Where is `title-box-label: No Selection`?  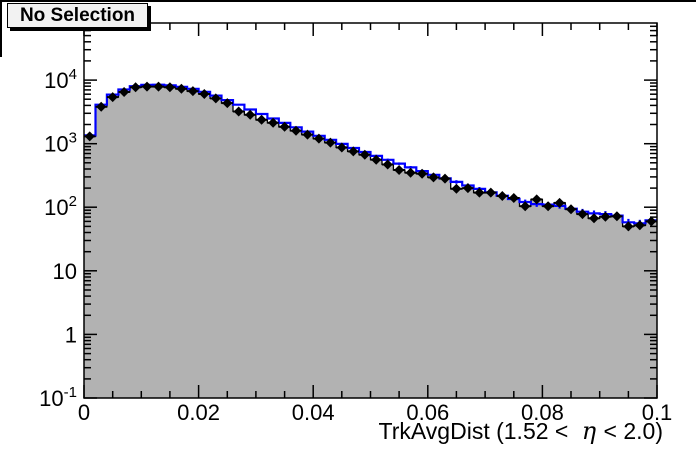 title-box-label: No Selection is located at coordinates (77, 15).